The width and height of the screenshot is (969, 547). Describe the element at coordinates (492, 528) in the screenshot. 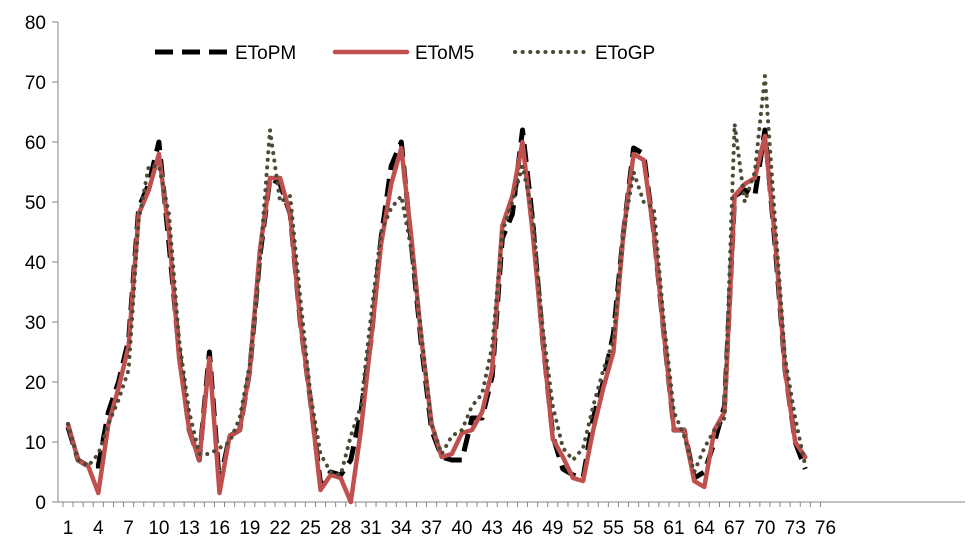

I see `x-tick-label: 43` at that location.